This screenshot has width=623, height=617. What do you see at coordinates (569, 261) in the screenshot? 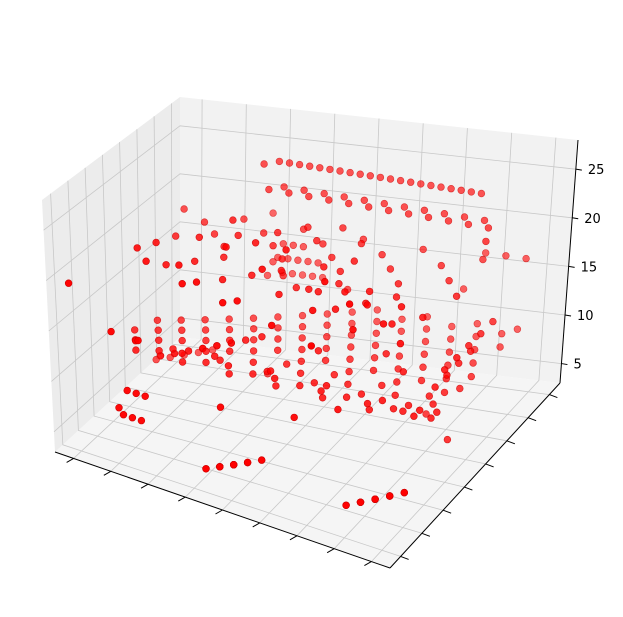
I see `z-axis-line` at bounding box center [569, 261].